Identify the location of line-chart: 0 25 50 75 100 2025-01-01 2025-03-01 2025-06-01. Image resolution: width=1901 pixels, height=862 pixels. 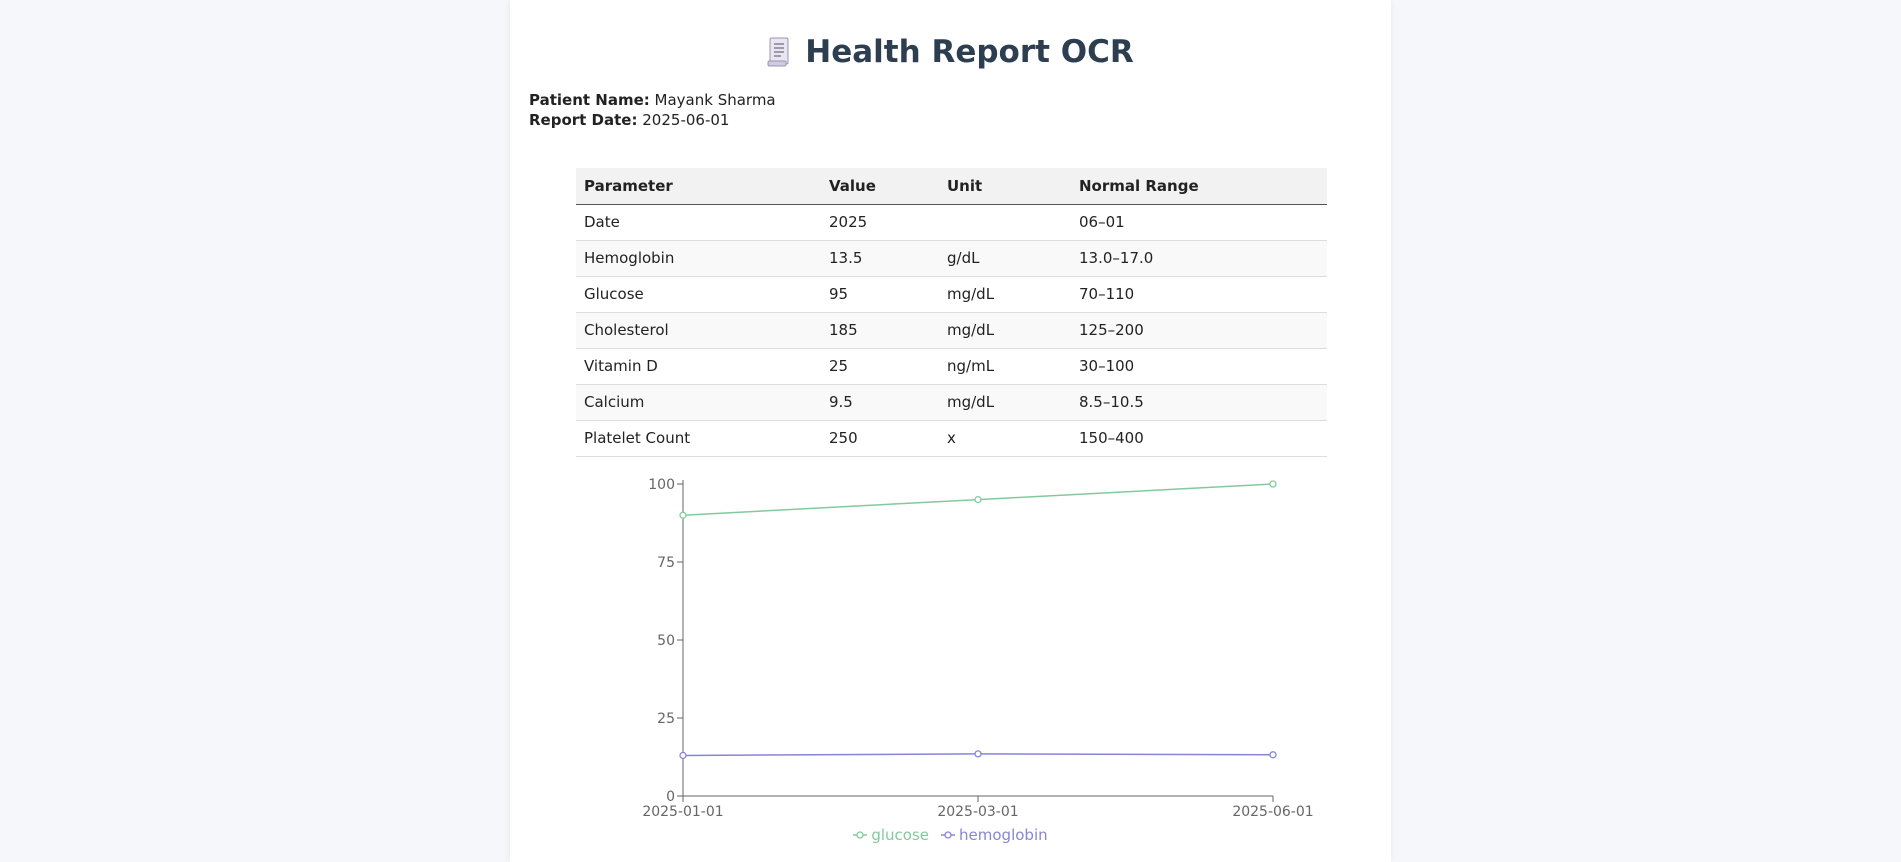
(977, 648).